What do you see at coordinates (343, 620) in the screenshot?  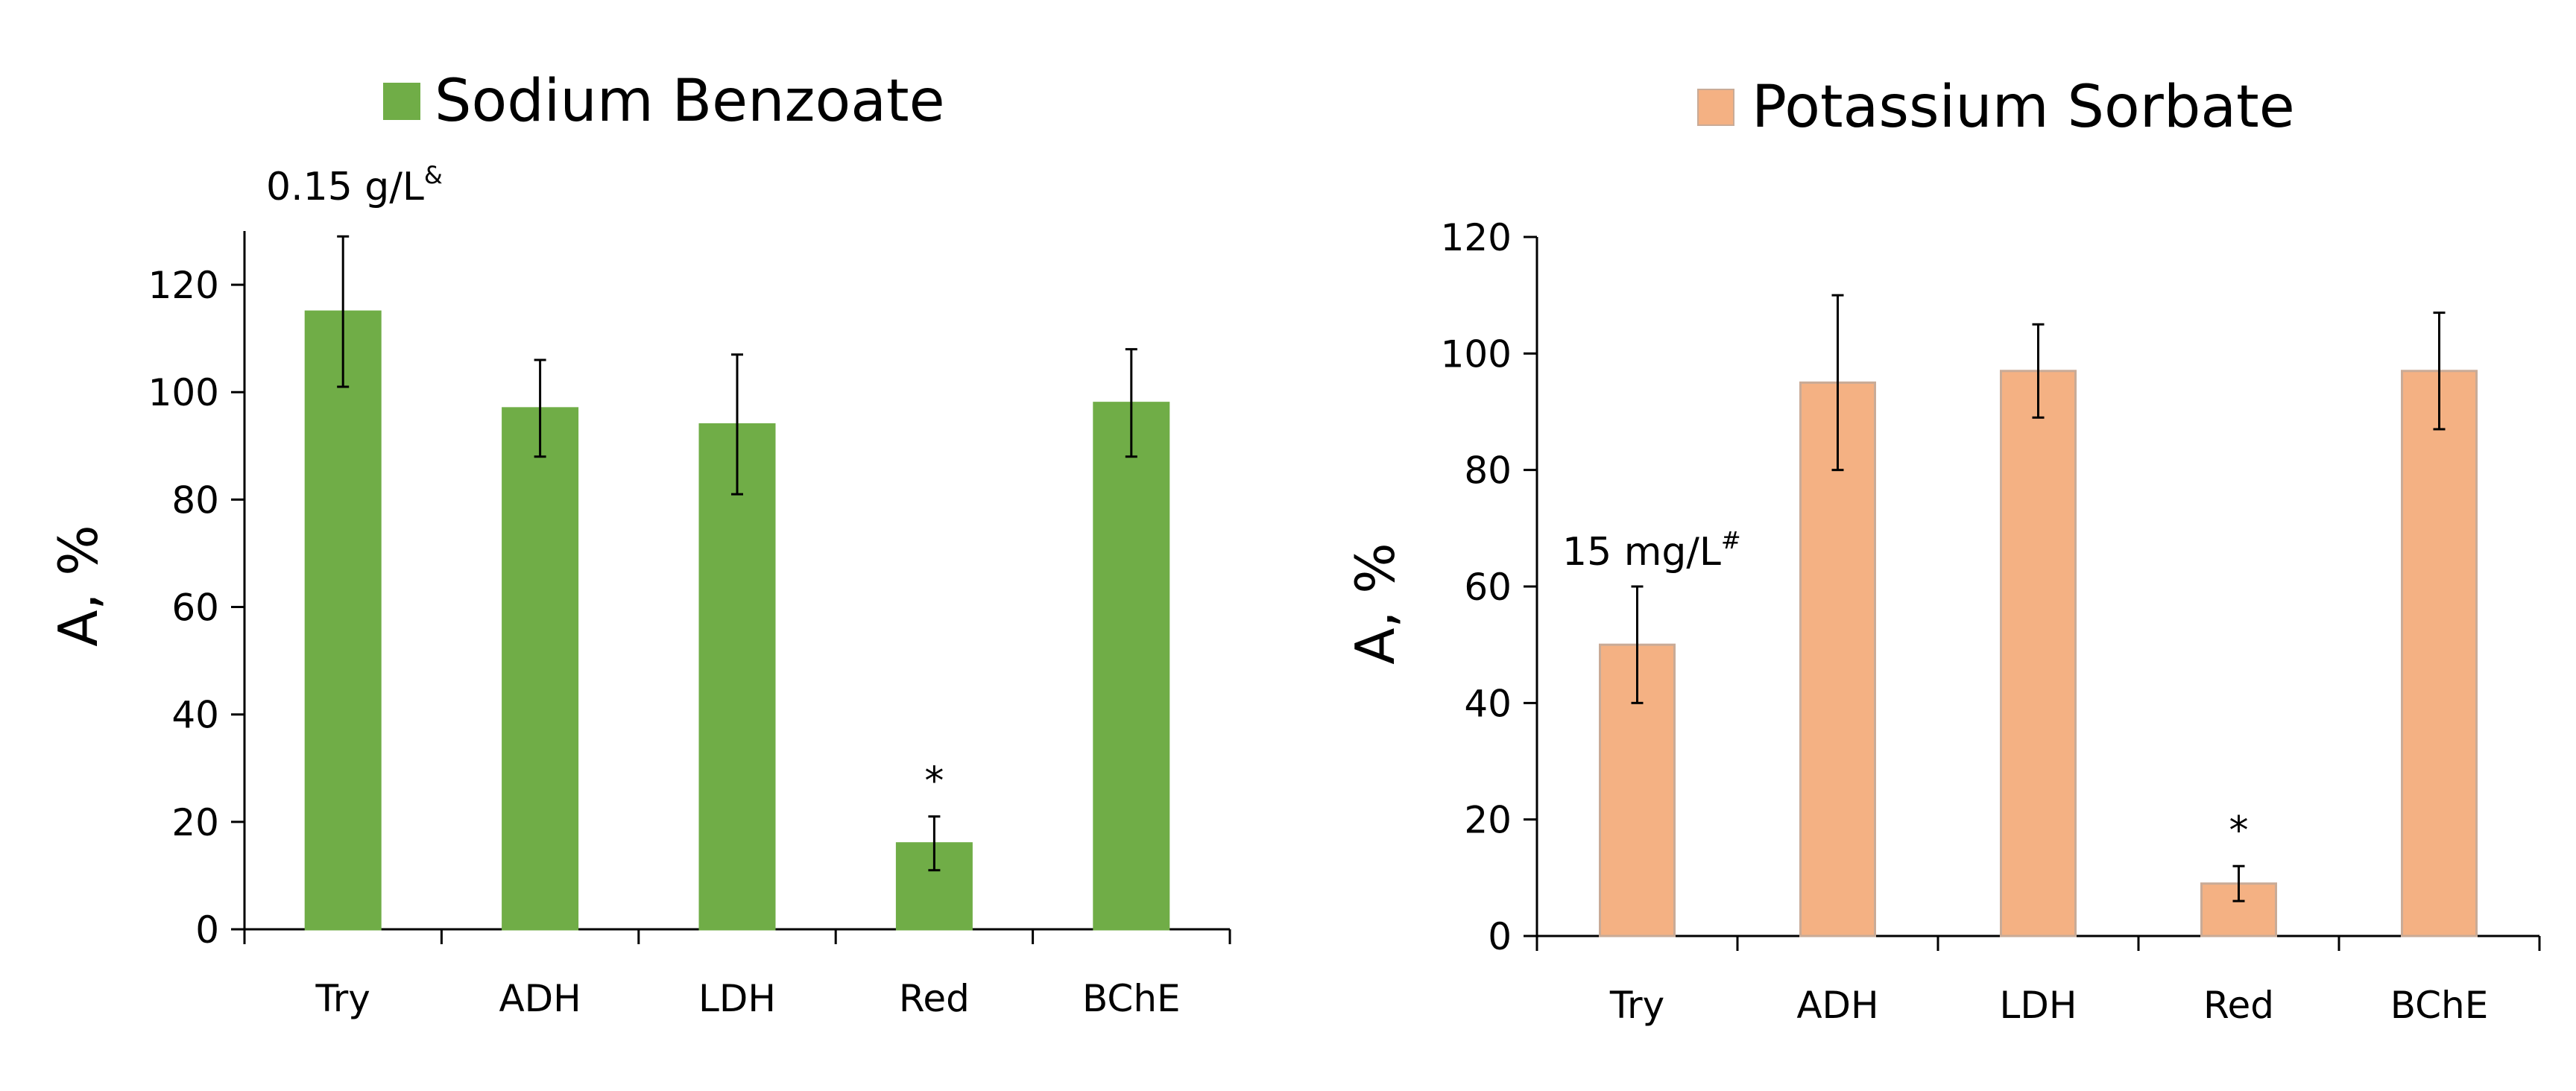 I see `bar-try` at bounding box center [343, 620].